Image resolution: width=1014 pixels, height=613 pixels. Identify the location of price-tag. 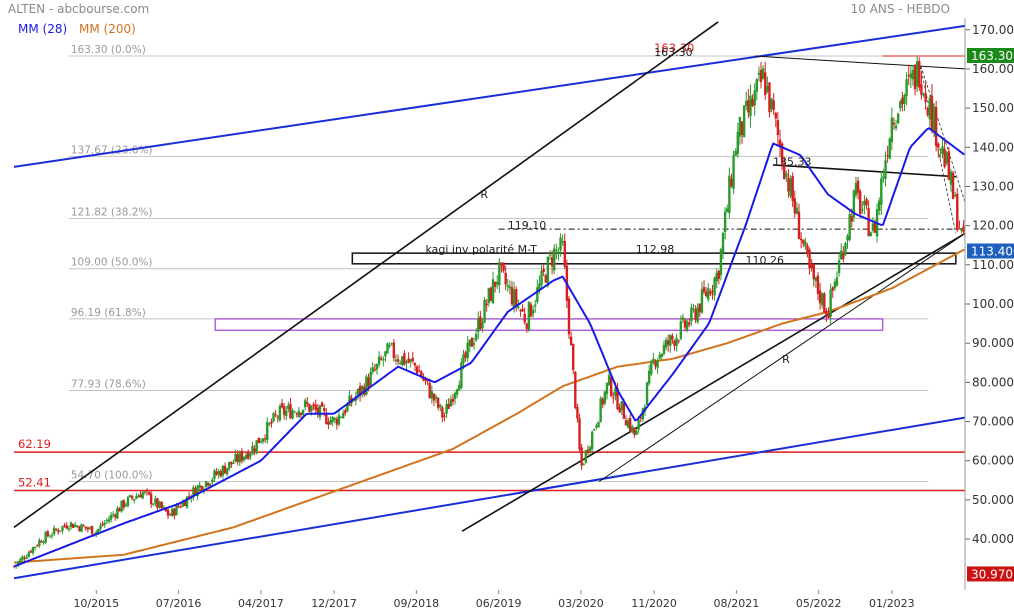
(990, 56).